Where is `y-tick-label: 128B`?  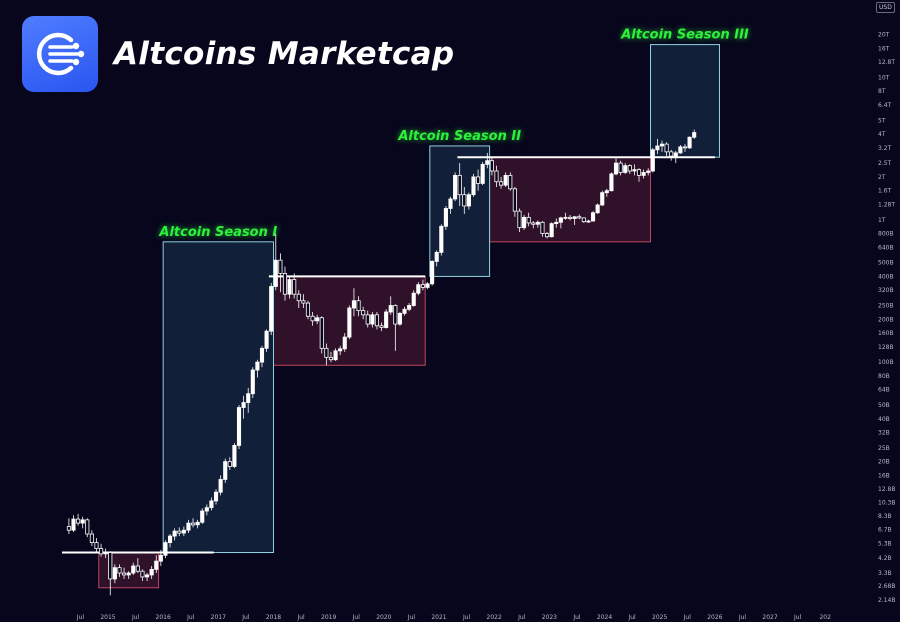 y-tick-label: 128B is located at coordinates (886, 347).